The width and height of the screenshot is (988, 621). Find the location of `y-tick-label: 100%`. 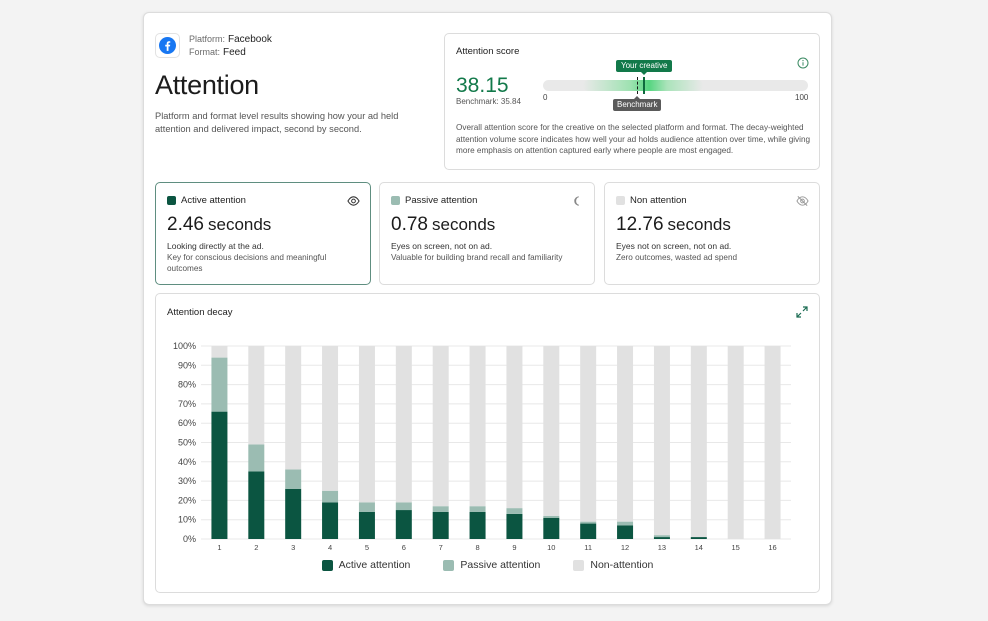

y-tick-label: 100% is located at coordinates (184, 346).